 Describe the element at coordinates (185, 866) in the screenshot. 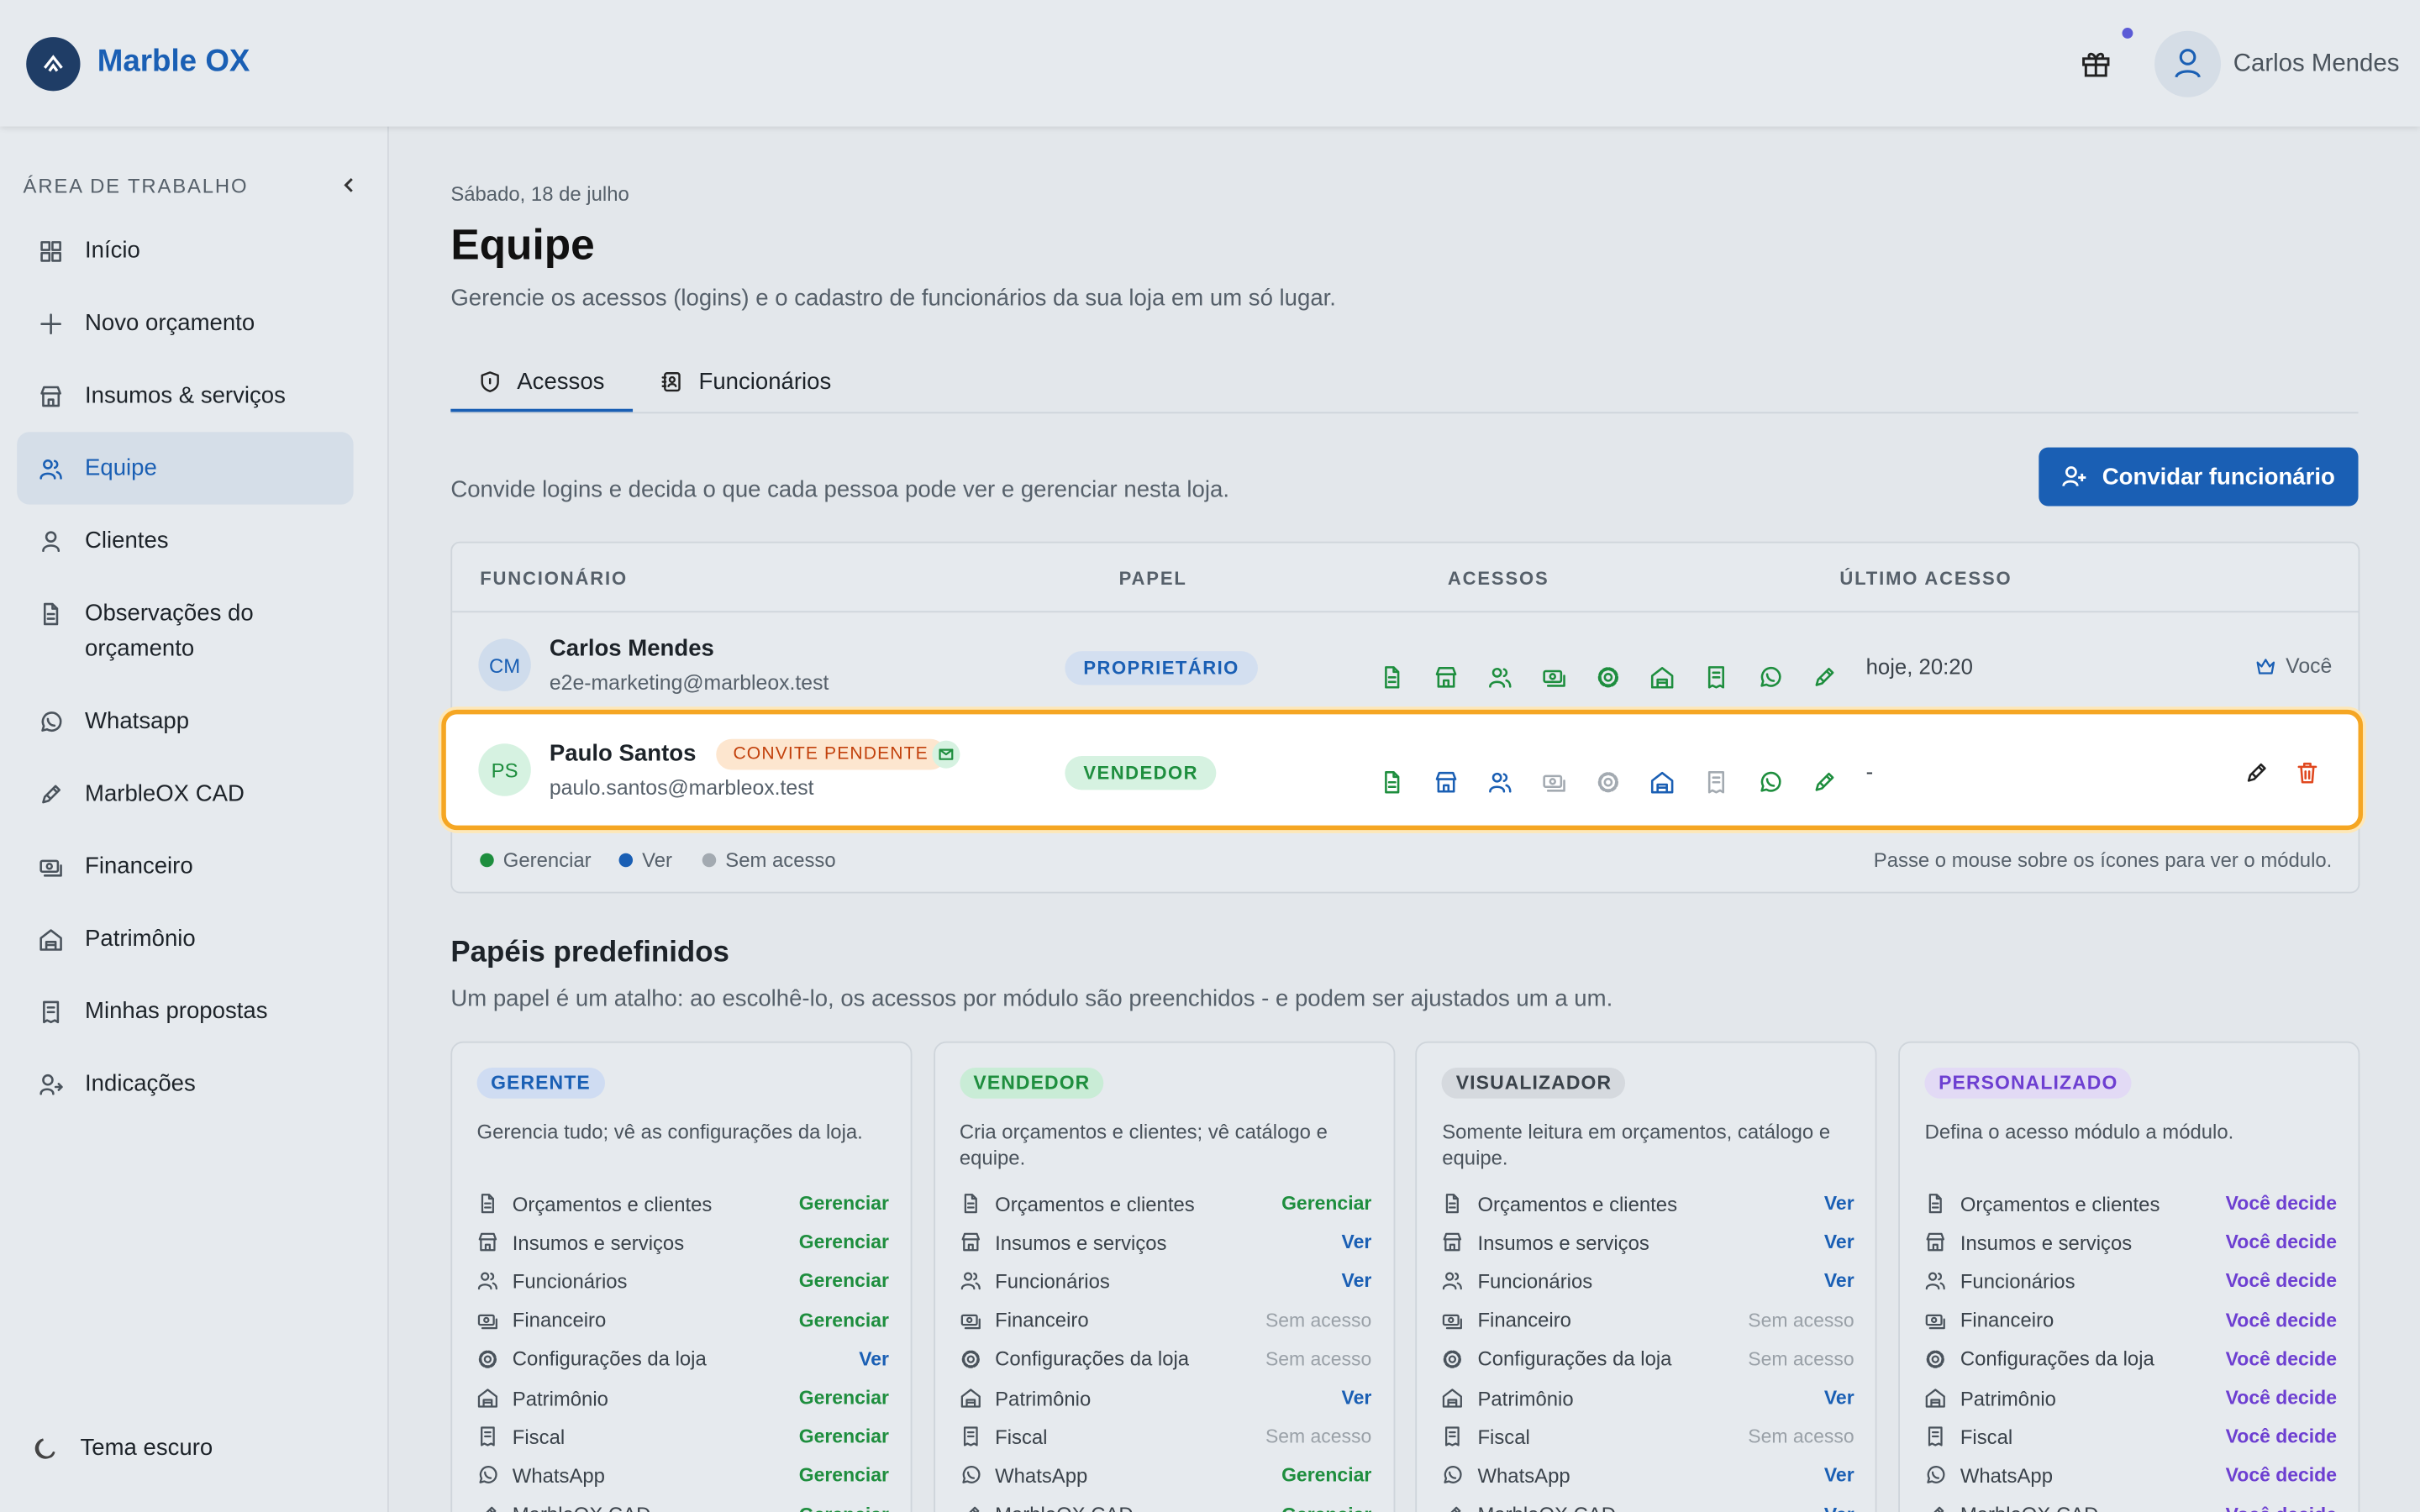

I see `nav-item: Financeiro` at that location.